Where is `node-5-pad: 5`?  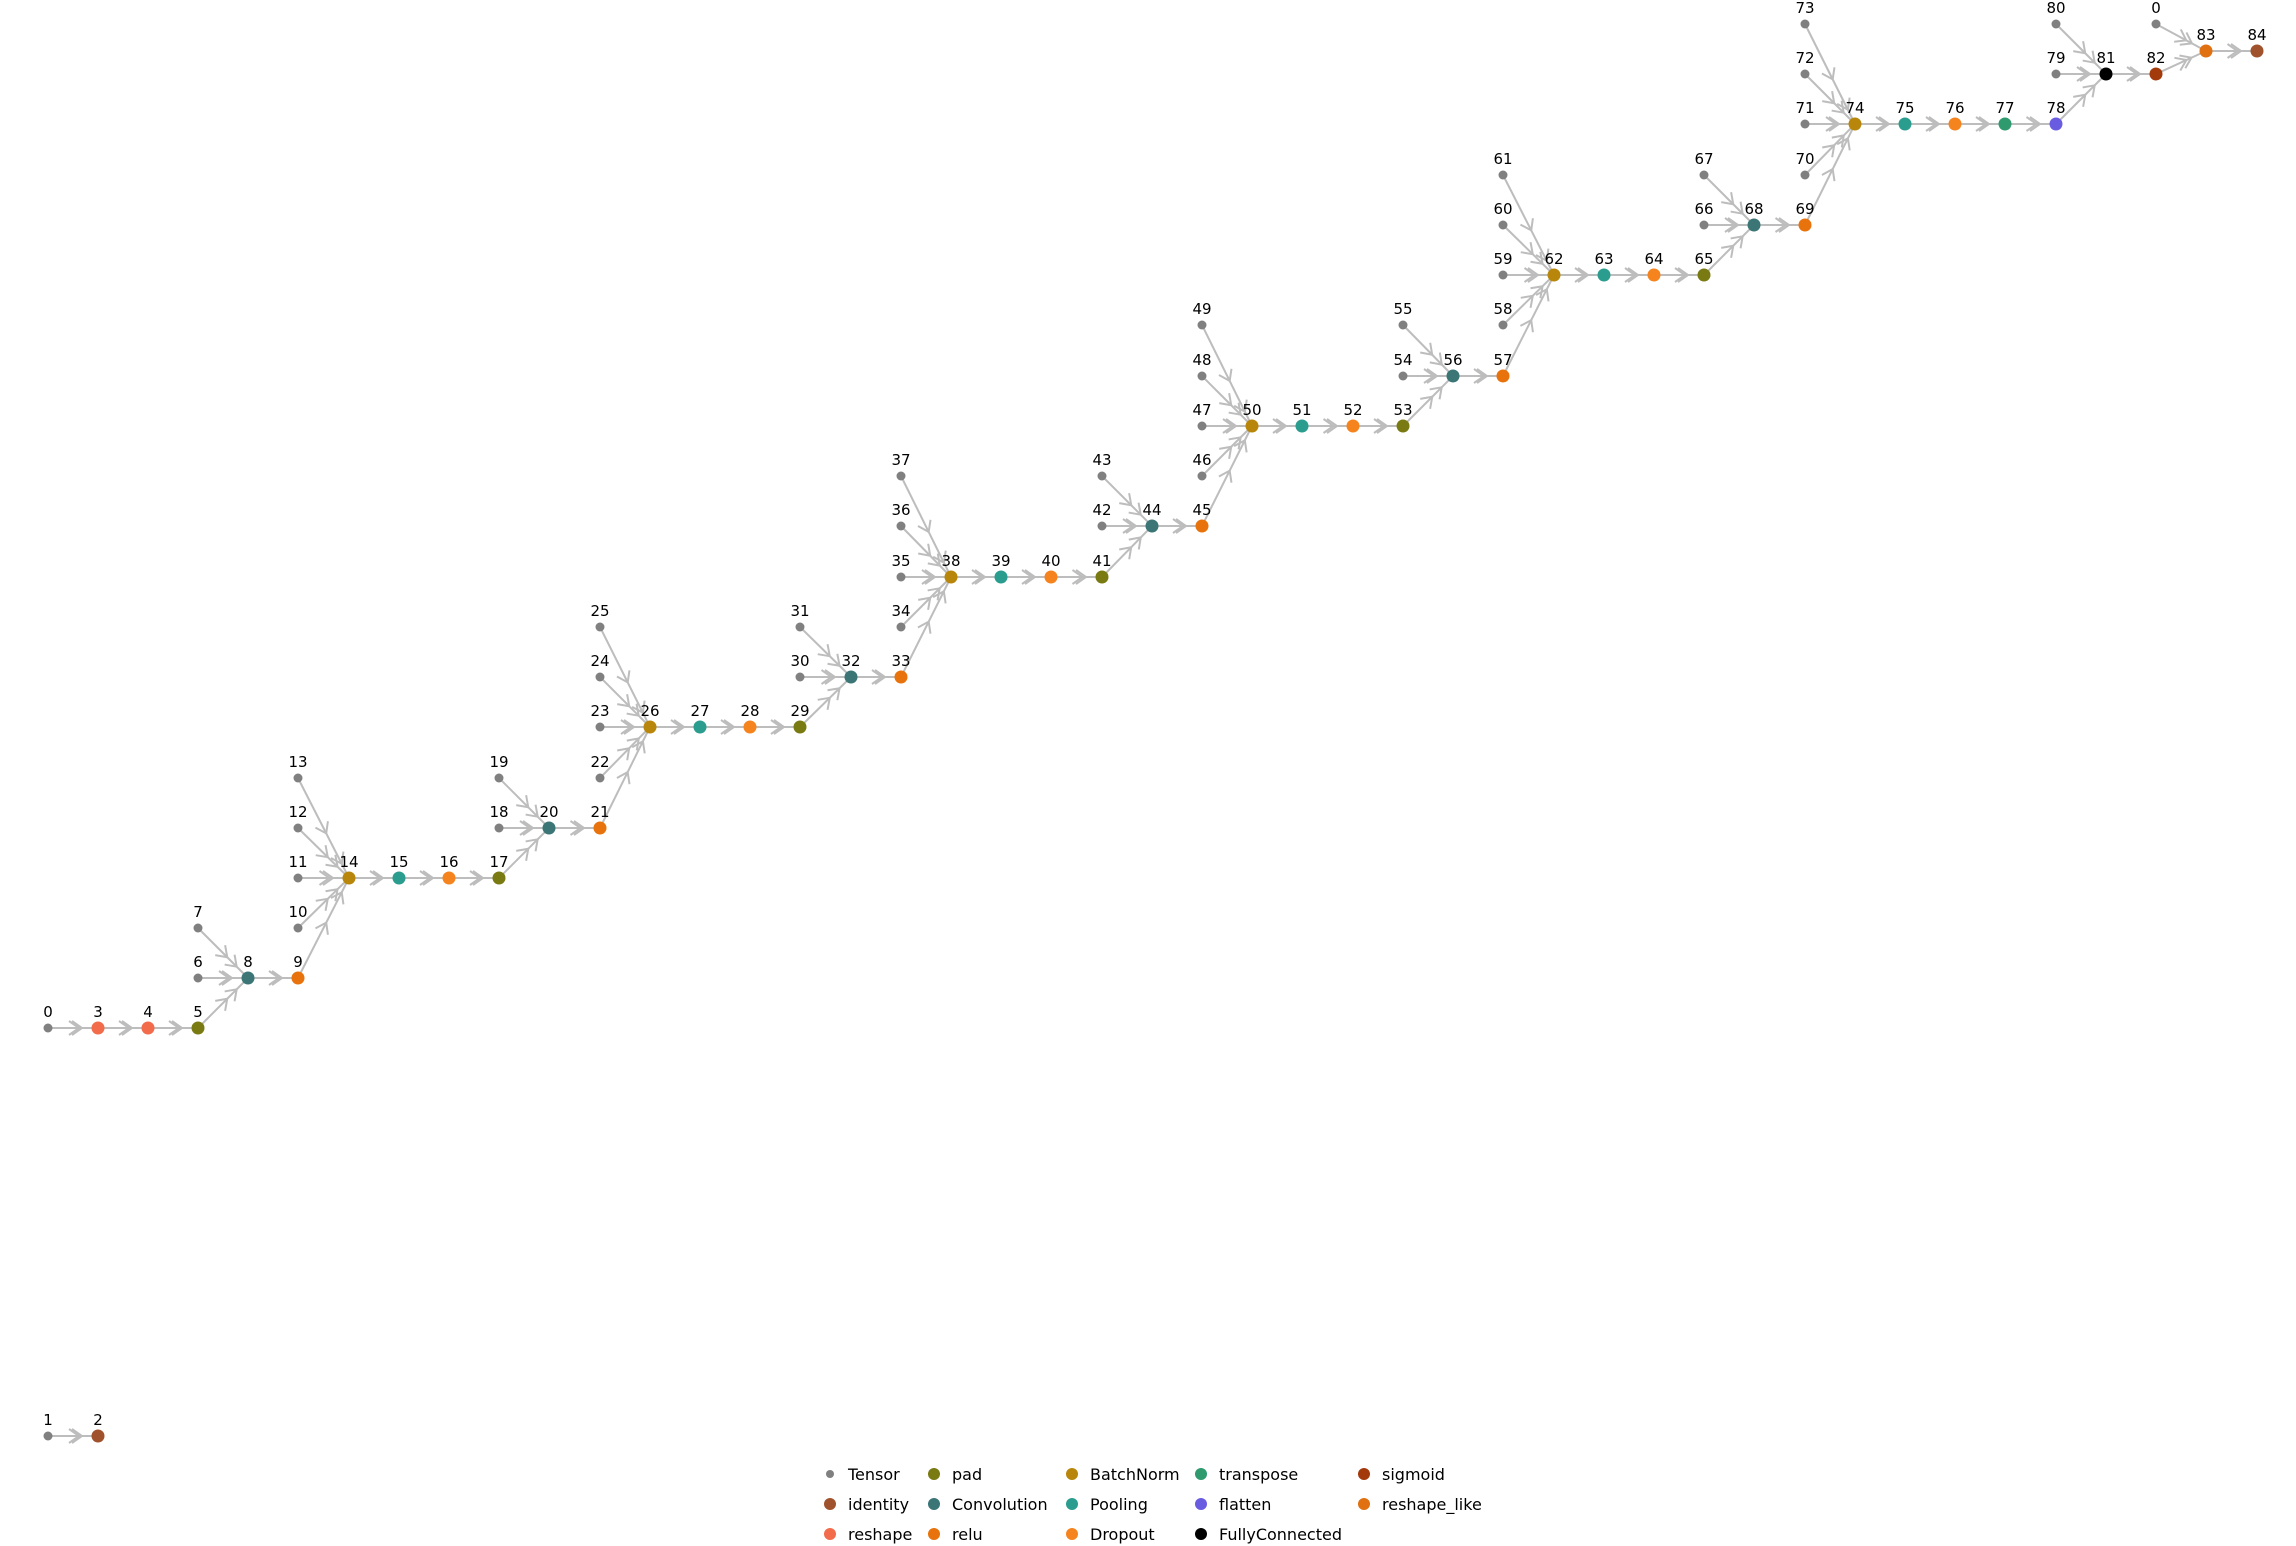
node-5-pad: 5 is located at coordinates (198, 1019).